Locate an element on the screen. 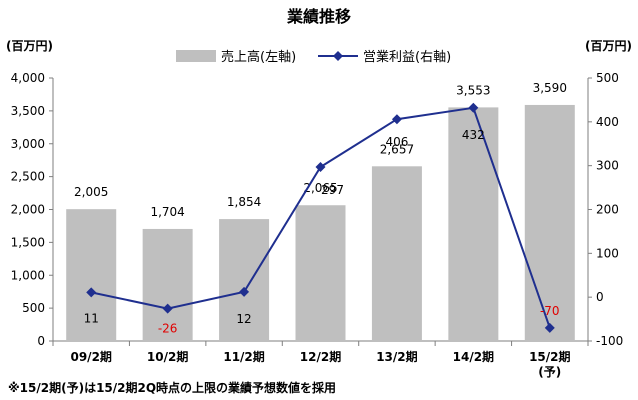 This screenshot has height=400, width=638. footnote: ※15/2期(予)は15/2期2Q時点の上限の業績予想数値を採用 is located at coordinates (172, 387).